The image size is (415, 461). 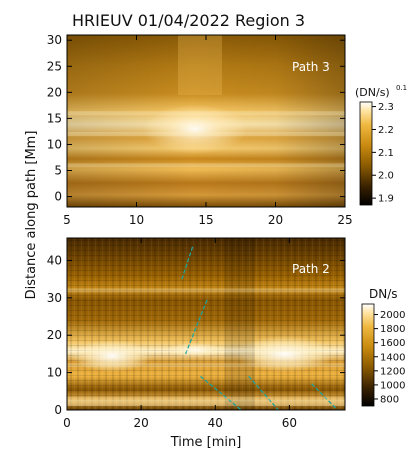 I want to click on top-x-tick-label: 20, so click(x=275, y=220).